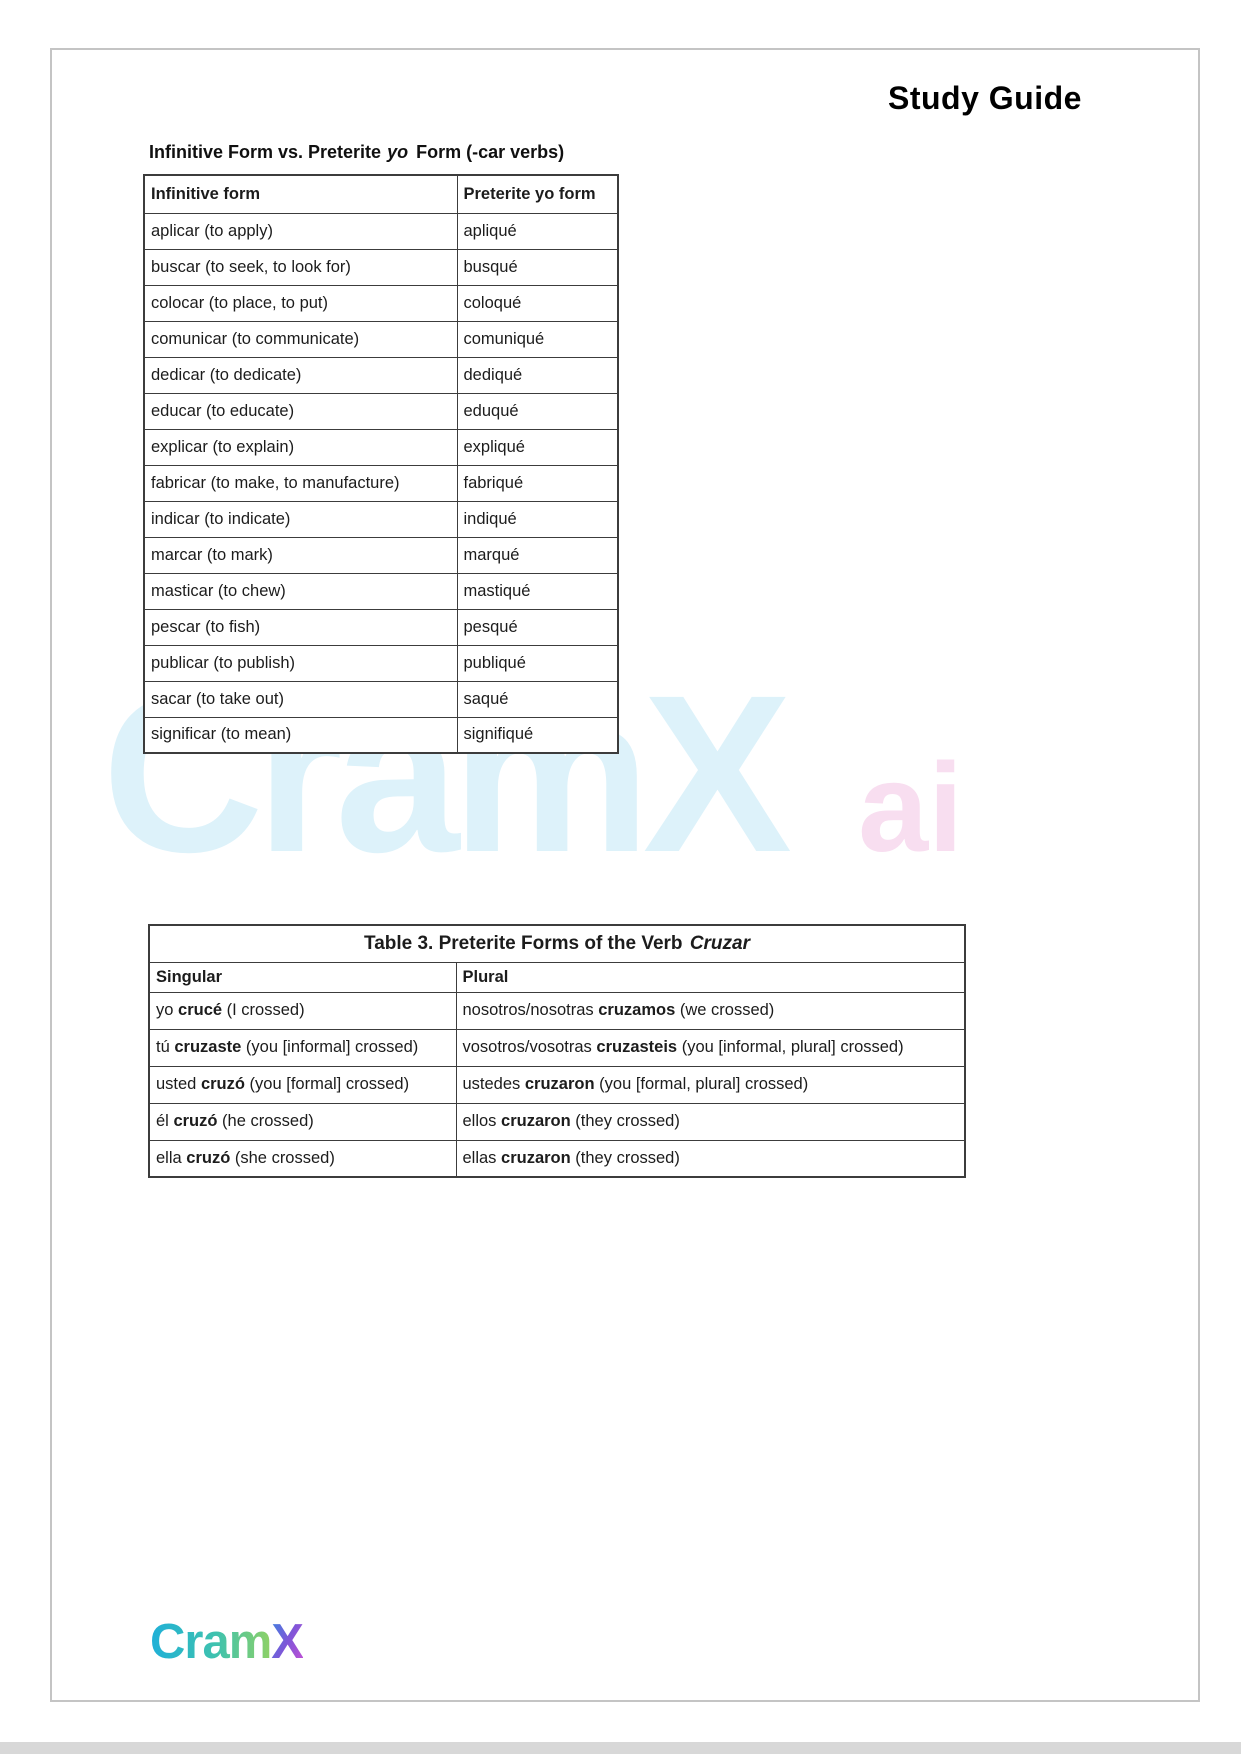 The height and width of the screenshot is (1754, 1241). I want to click on table-row: masticar (to chew) mastiqué, so click(381, 591).